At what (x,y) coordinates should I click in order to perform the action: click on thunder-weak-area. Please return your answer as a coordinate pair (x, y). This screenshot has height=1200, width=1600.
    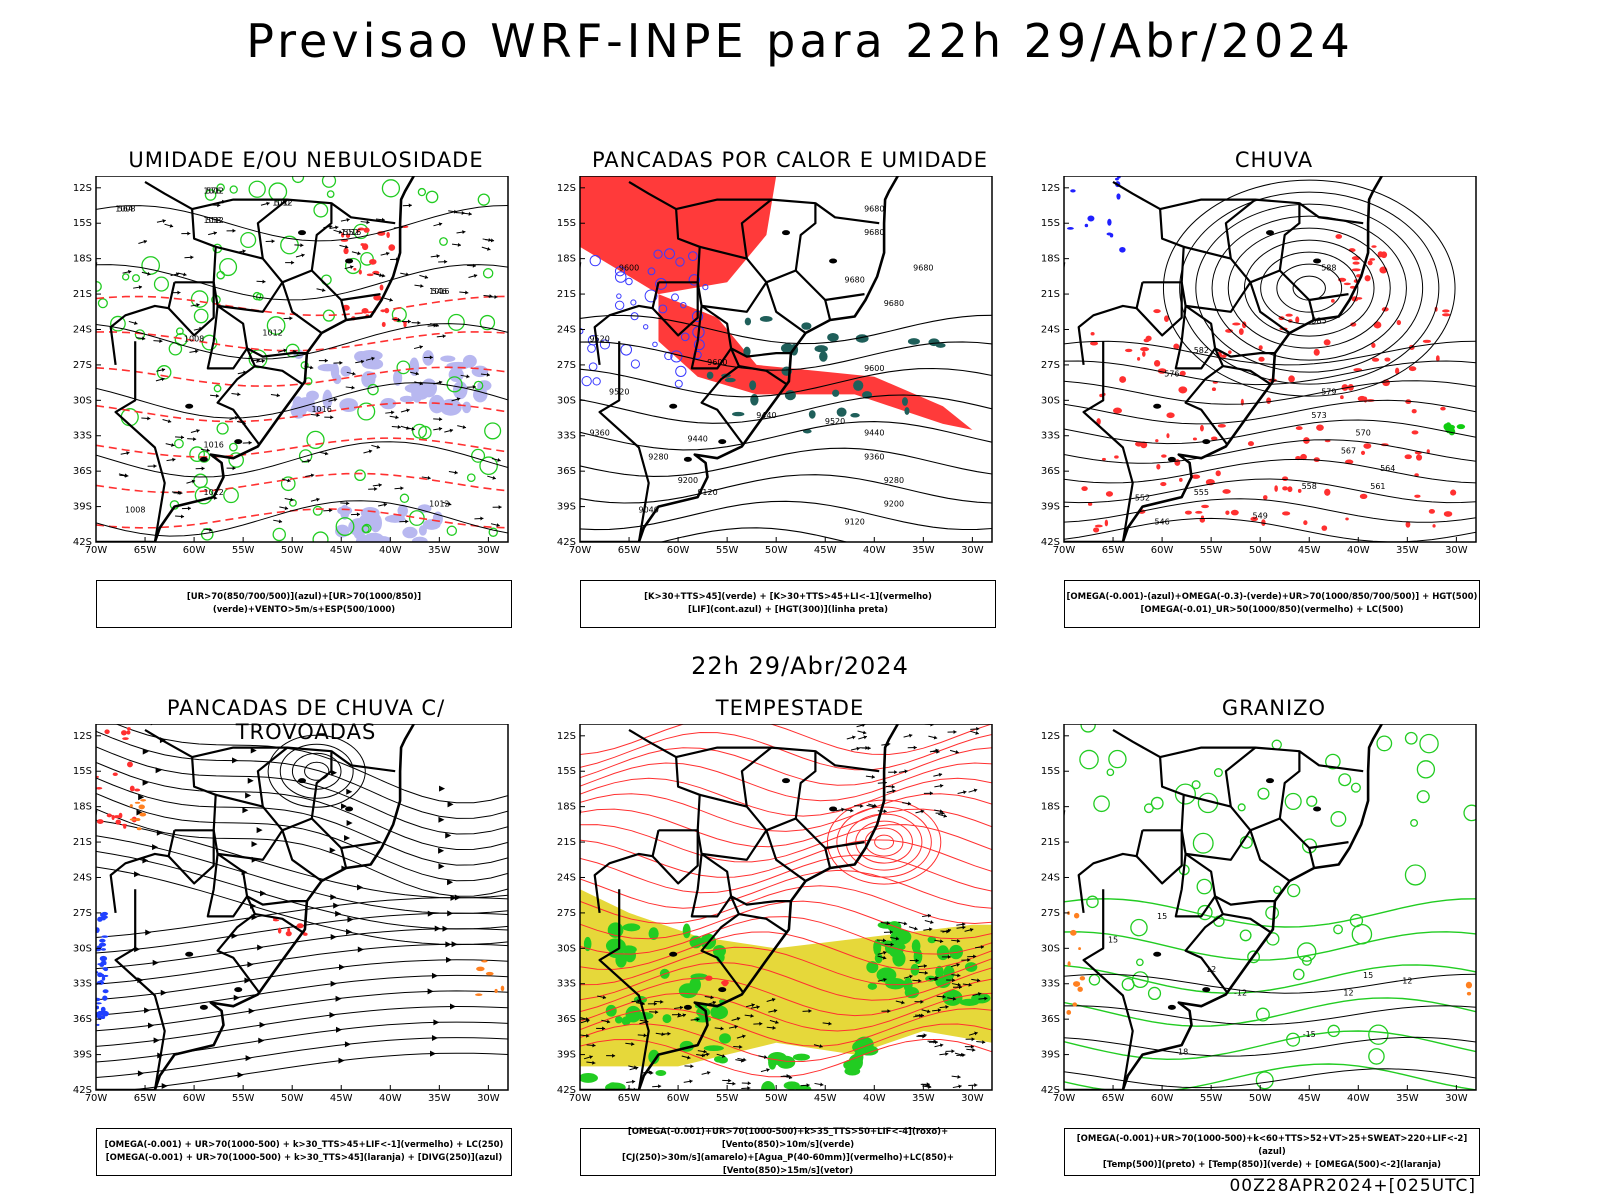
    Looking at the image, I should click on (479, 995).